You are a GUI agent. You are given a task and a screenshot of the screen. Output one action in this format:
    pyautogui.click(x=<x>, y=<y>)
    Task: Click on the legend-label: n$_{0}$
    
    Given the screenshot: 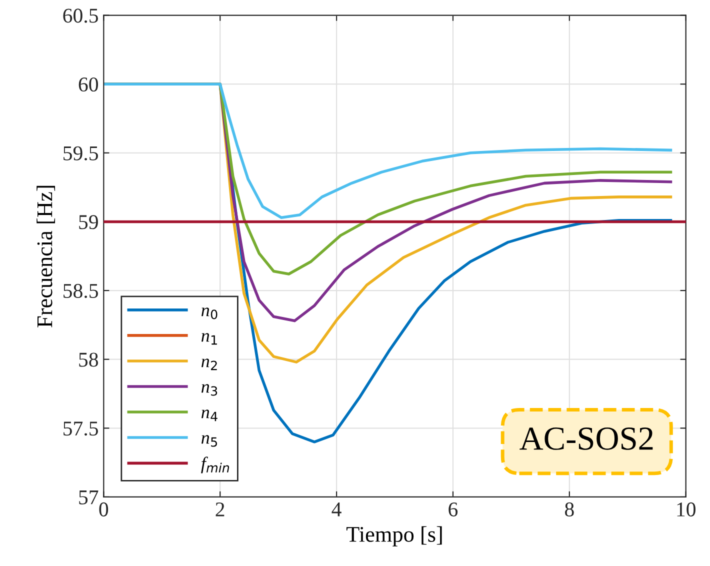 What is the action you would take?
    pyautogui.click(x=210, y=314)
    